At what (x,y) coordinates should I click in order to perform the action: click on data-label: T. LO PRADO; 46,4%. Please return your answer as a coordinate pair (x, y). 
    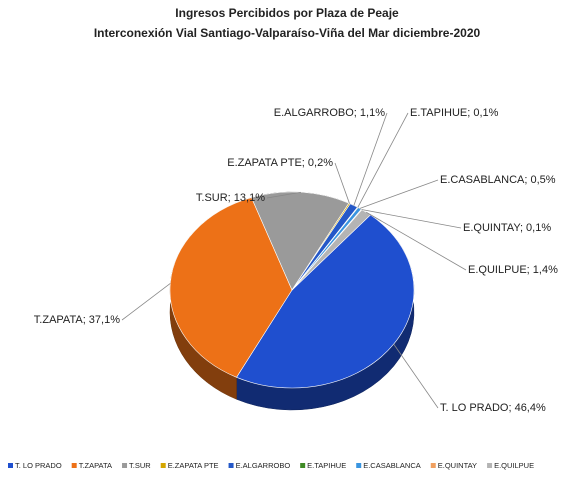
    Looking at the image, I should click on (493, 408).